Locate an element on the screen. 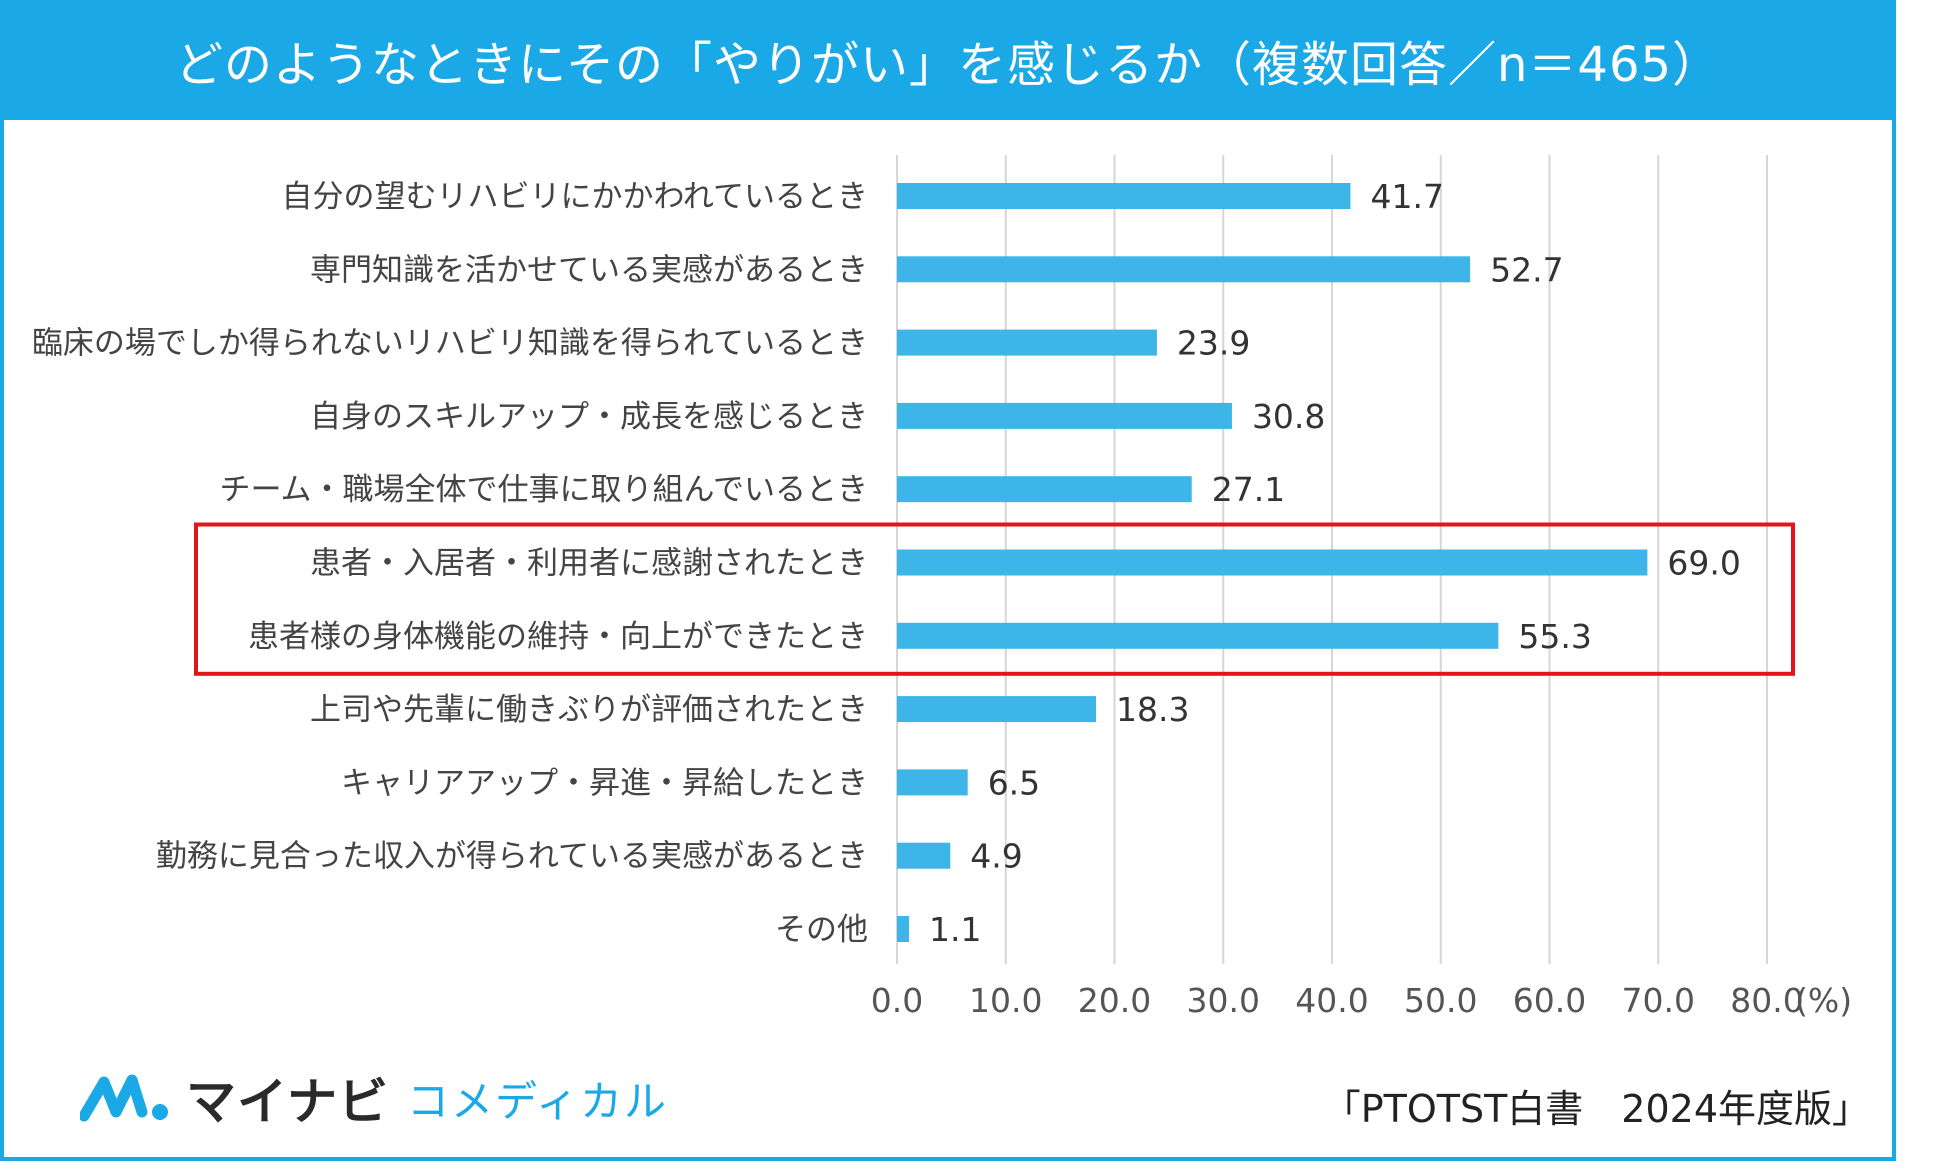 This screenshot has width=1950, height=1169. chart-title: どのようなときにその「やりがい」を感じるか（複数回答／n＝465） is located at coordinates (948, 60).